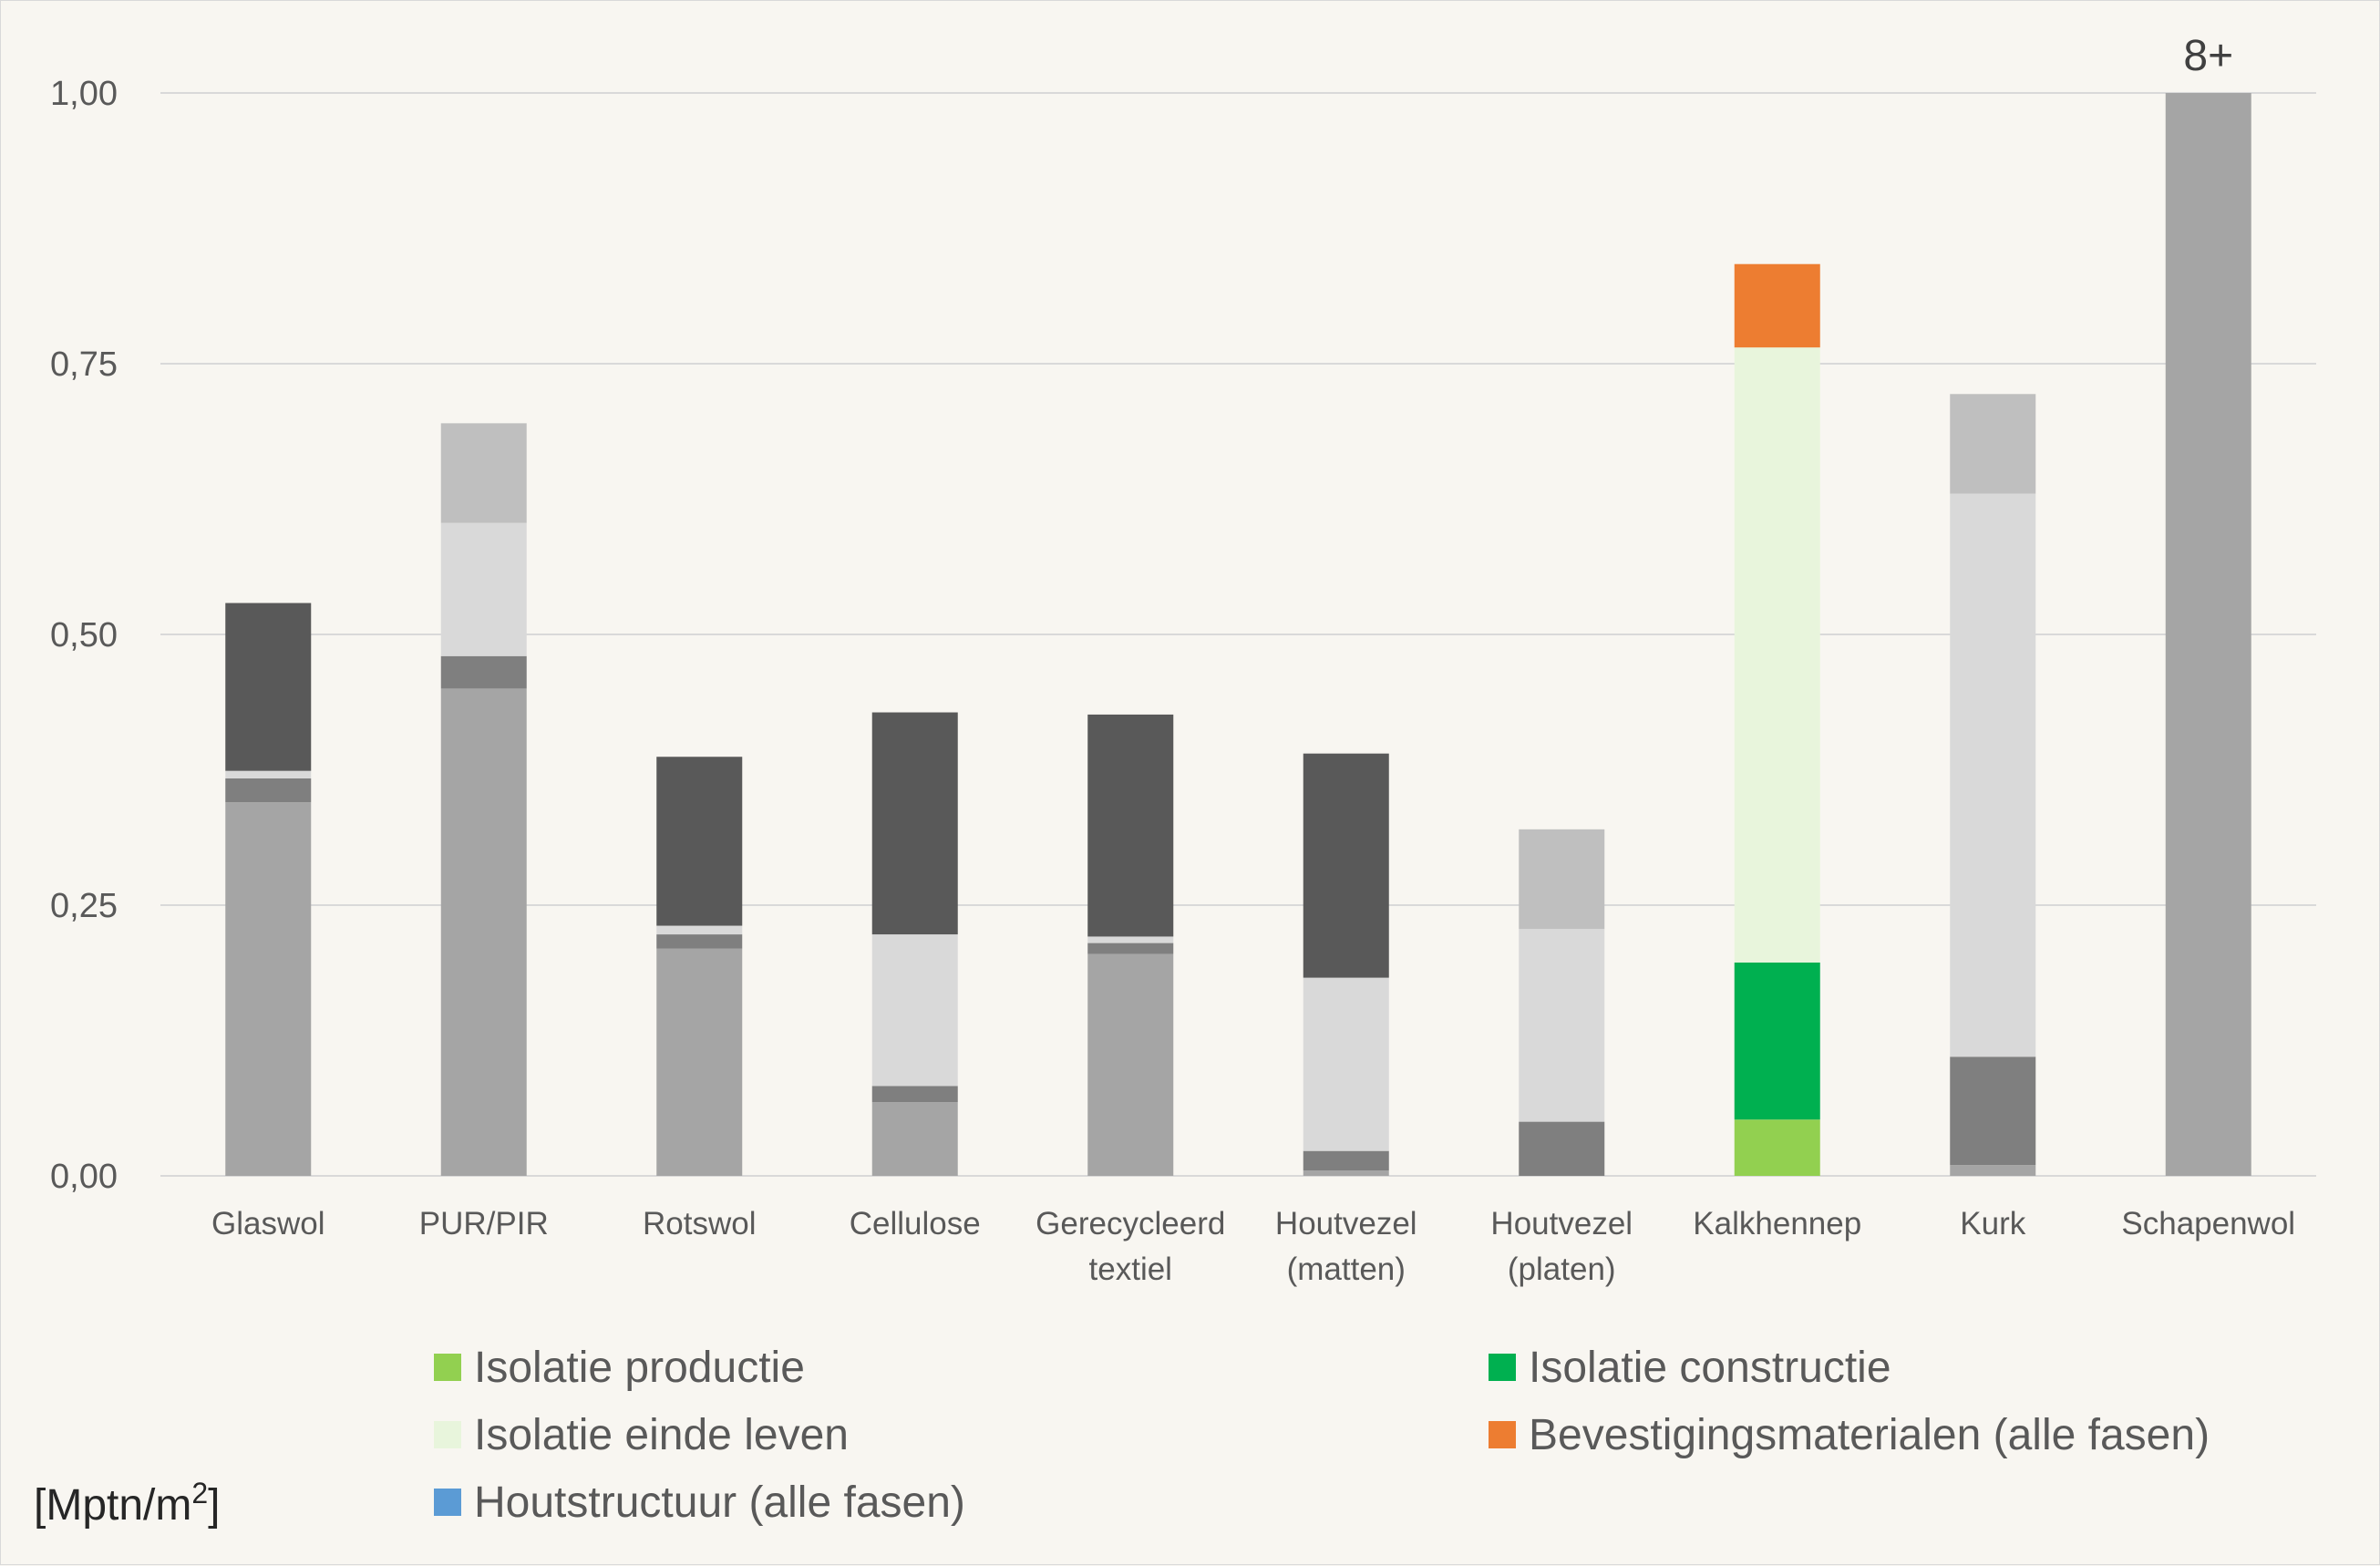 The image size is (2380, 1566). What do you see at coordinates (916, 1223) in the screenshot?
I see `x-category-label: Cellulose` at bounding box center [916, 1223].